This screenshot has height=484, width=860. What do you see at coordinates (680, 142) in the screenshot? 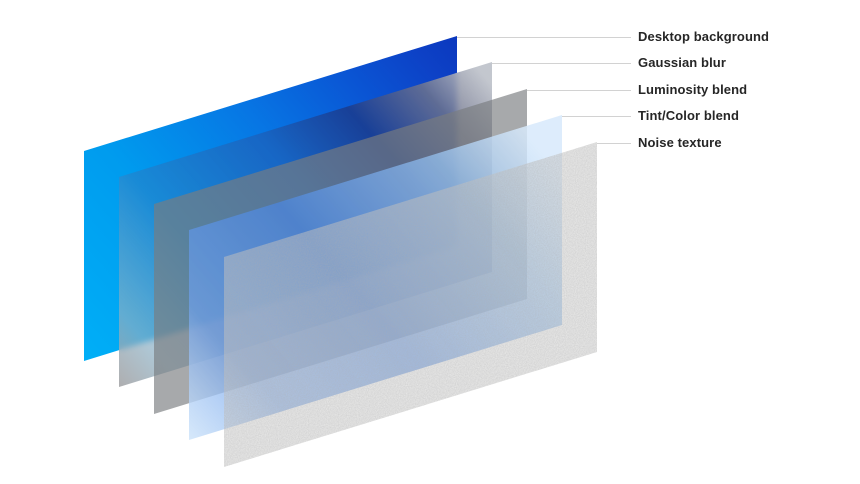
I see `label-noise-texture: Noise texture` at bounding box center [680, 142].